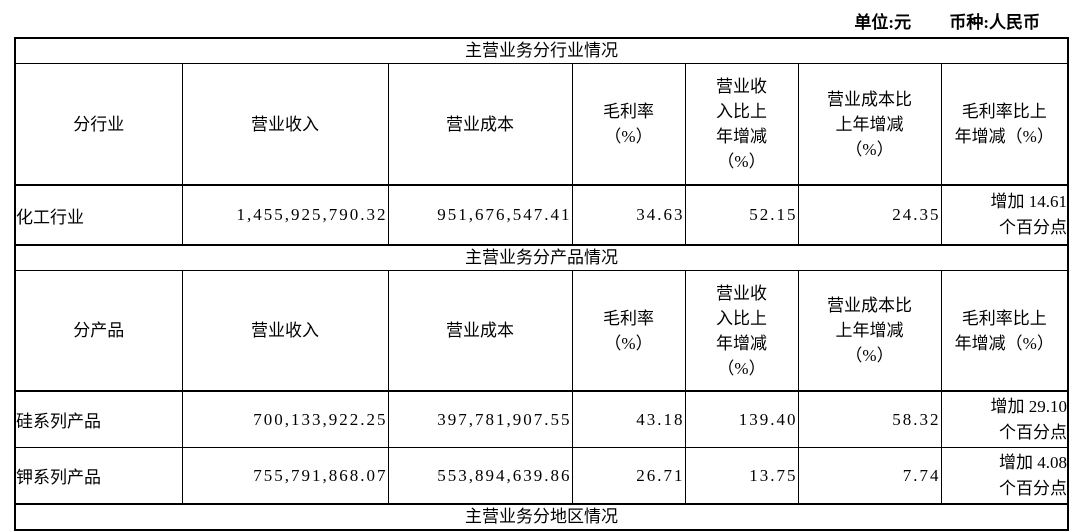 The height and width of the screenshot is (531, 1081). I want to click on region-section-title-row: 主营业务分地区情况, so click(541, 517).